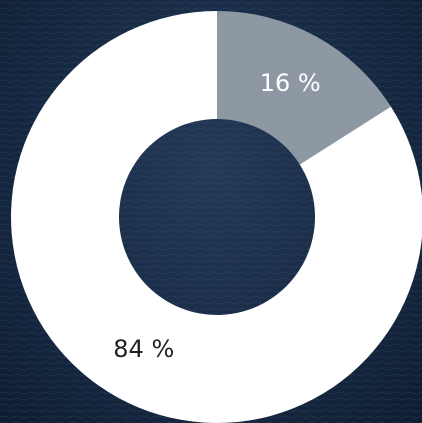 The height and width of the screenshot is (423, 422). I want to click on value-label: 16 %, so click(290, 83).